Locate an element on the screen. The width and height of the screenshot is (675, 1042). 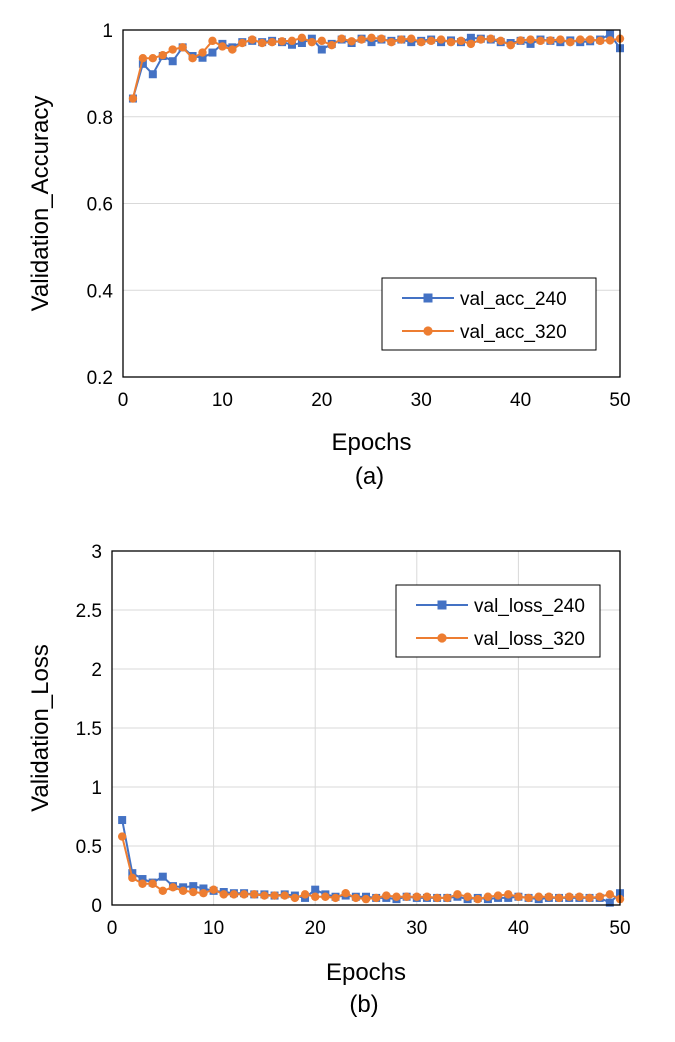
y-tick-label: 0 is located at coordinates (96, 906).